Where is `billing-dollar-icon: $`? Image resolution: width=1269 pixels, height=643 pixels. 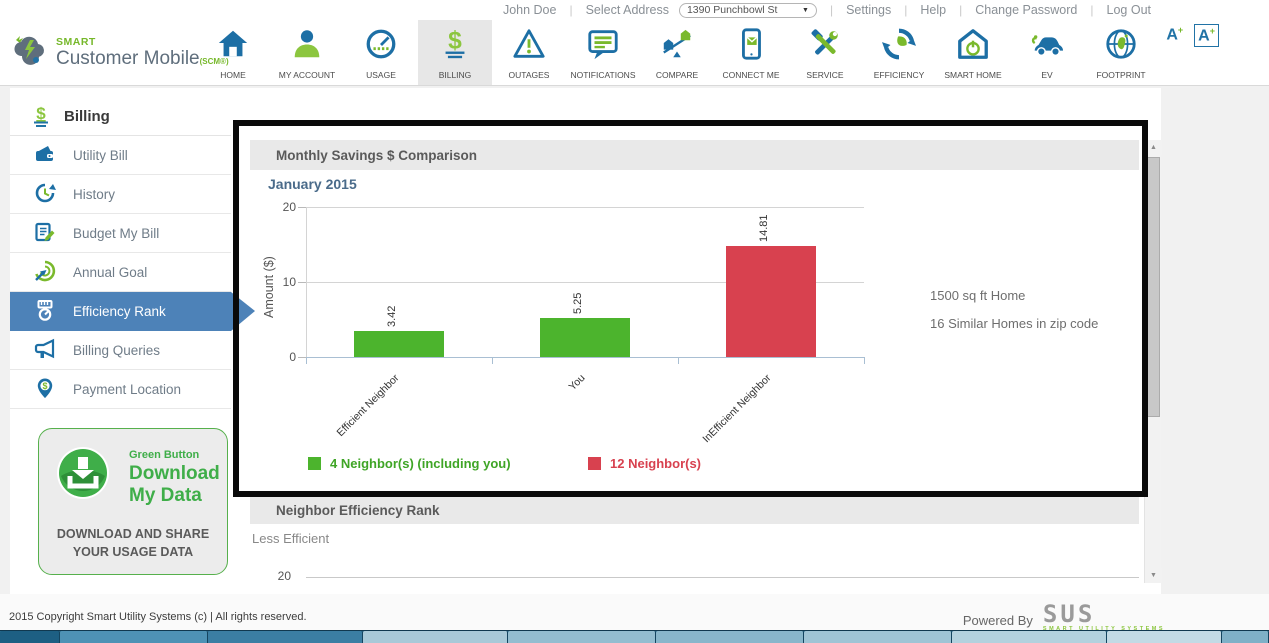 billing-dollar-icon: $ is located at coordinates (41, 116).